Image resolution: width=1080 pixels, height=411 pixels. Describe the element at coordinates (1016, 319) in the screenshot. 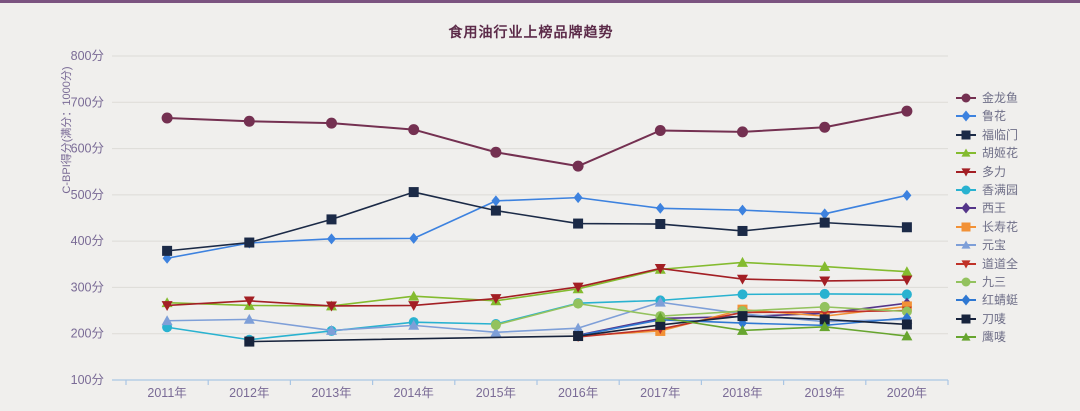

I see `legend-item-12: 刀唛` at that location.